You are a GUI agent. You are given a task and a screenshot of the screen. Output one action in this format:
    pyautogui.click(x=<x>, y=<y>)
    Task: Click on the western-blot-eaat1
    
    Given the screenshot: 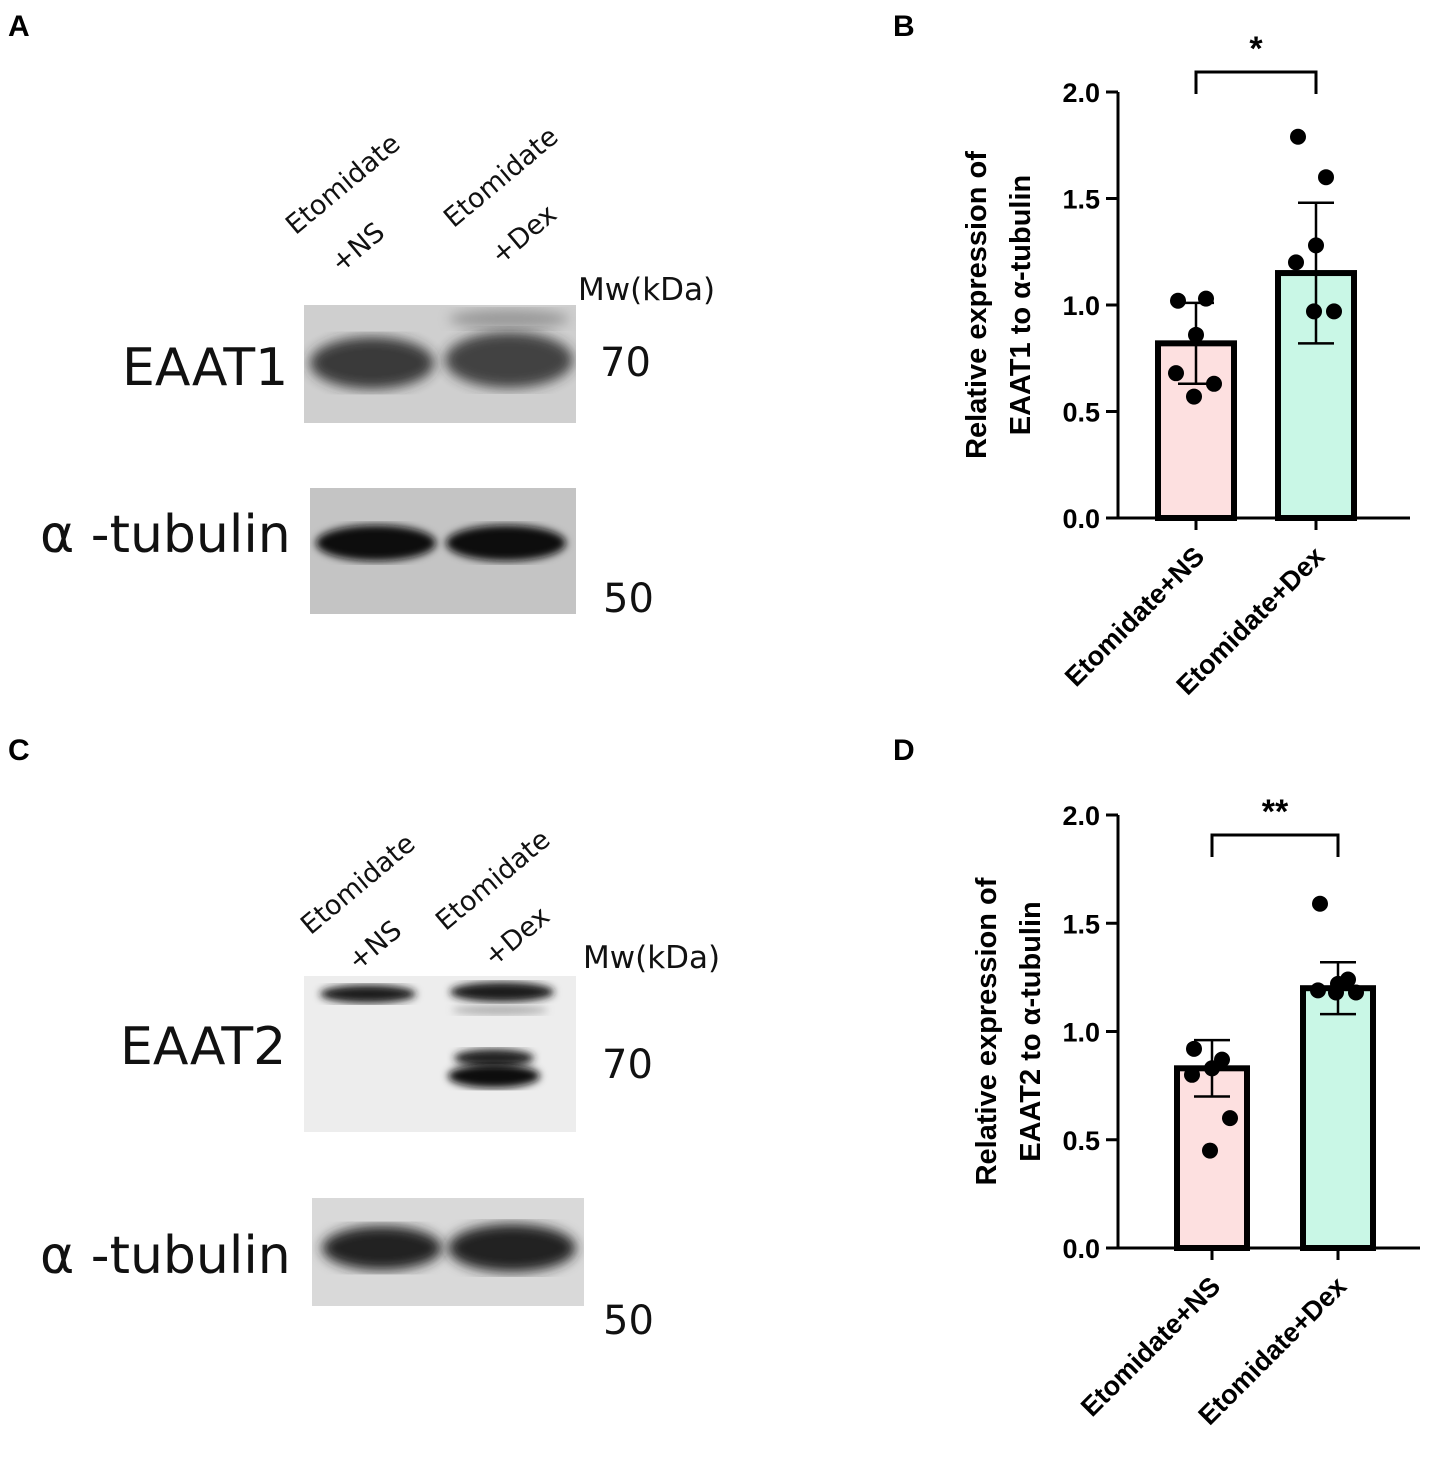 What is the action you would take?
    pyautogui.click(x=440, y=364)
    